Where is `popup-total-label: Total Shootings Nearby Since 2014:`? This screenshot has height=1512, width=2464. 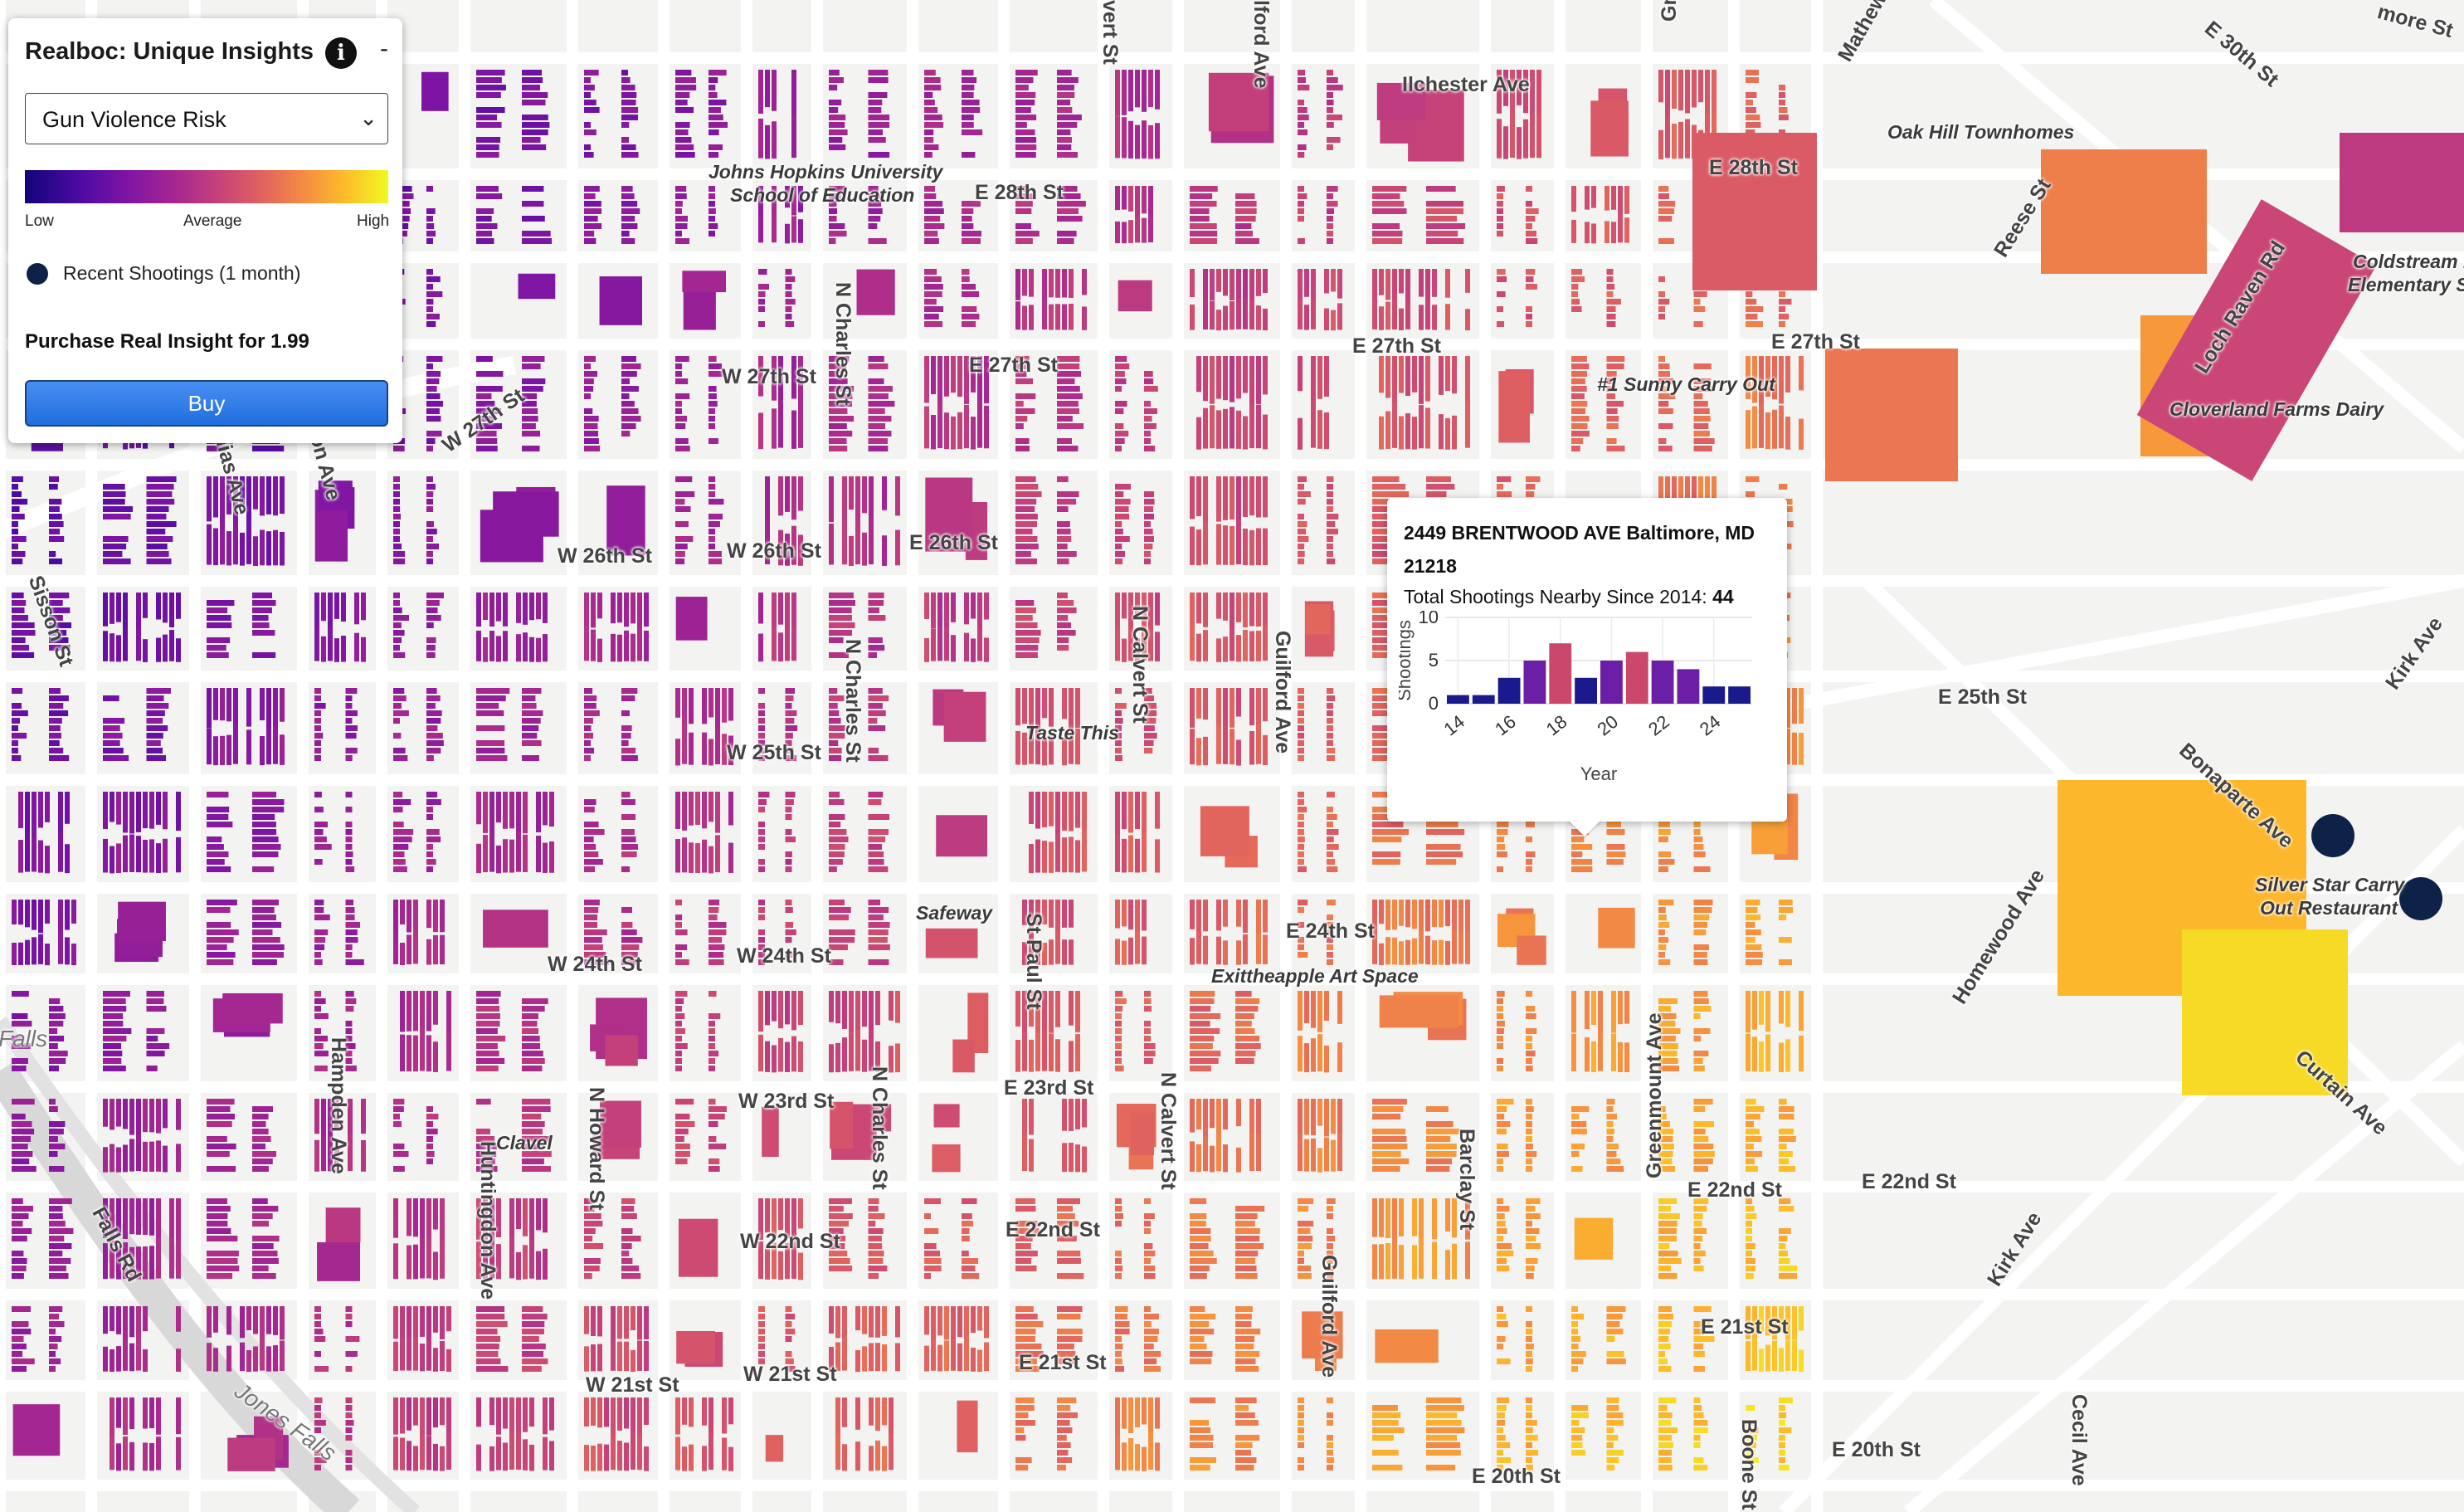 popup-total-label: Total Shootings Nearby Since 2014: is located at coordinates (1558, 597).